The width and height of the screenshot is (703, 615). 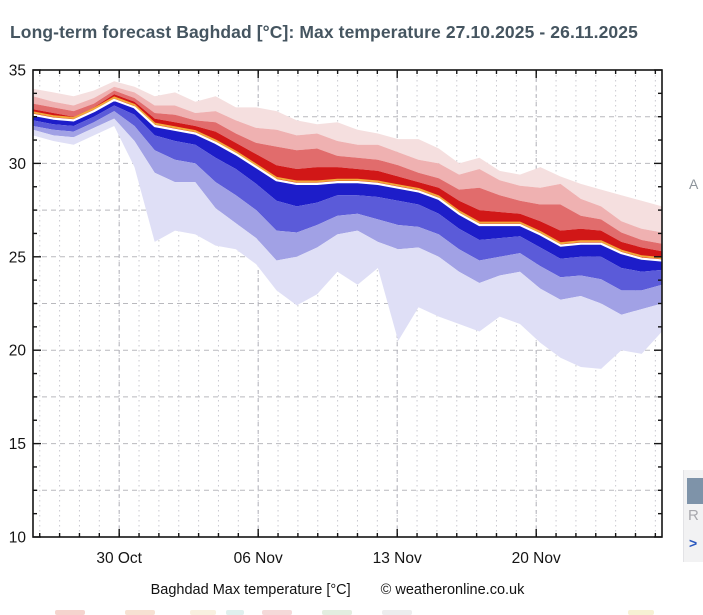 I want to click on svg-text: 20 Nov, so click(x=536, y=558).